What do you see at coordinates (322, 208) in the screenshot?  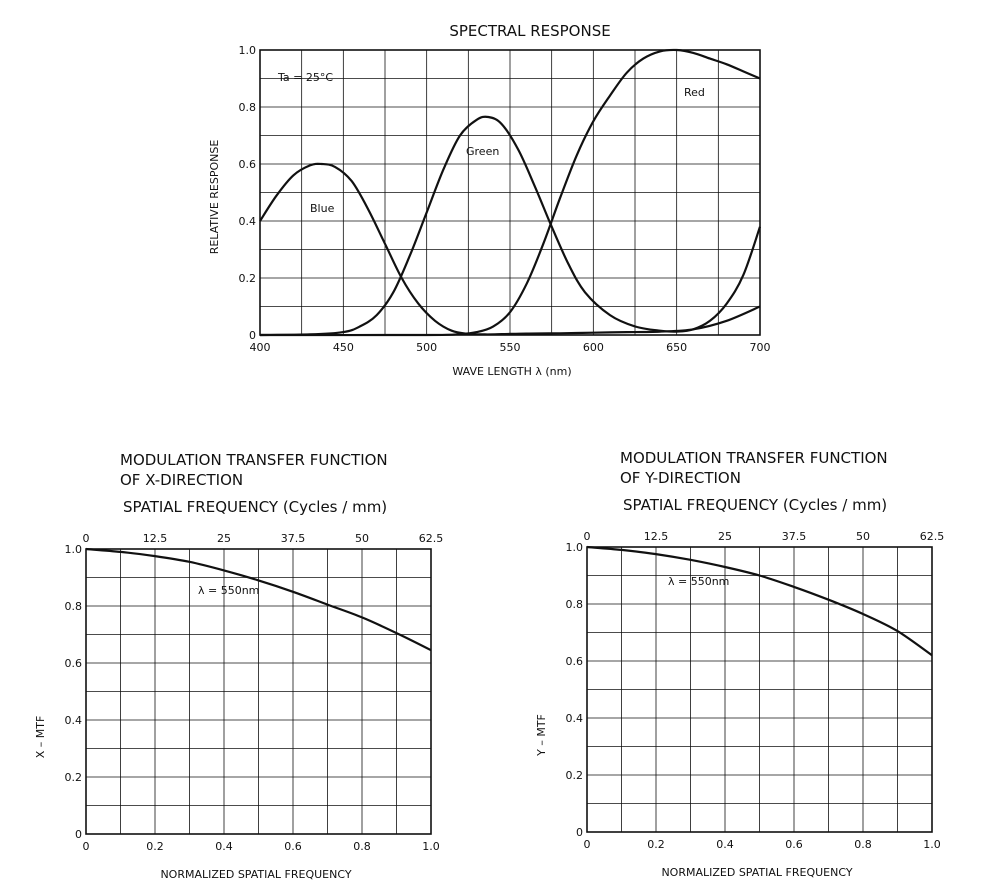 I see `series-label-blue: Blue` at bounding box center [322, 208].